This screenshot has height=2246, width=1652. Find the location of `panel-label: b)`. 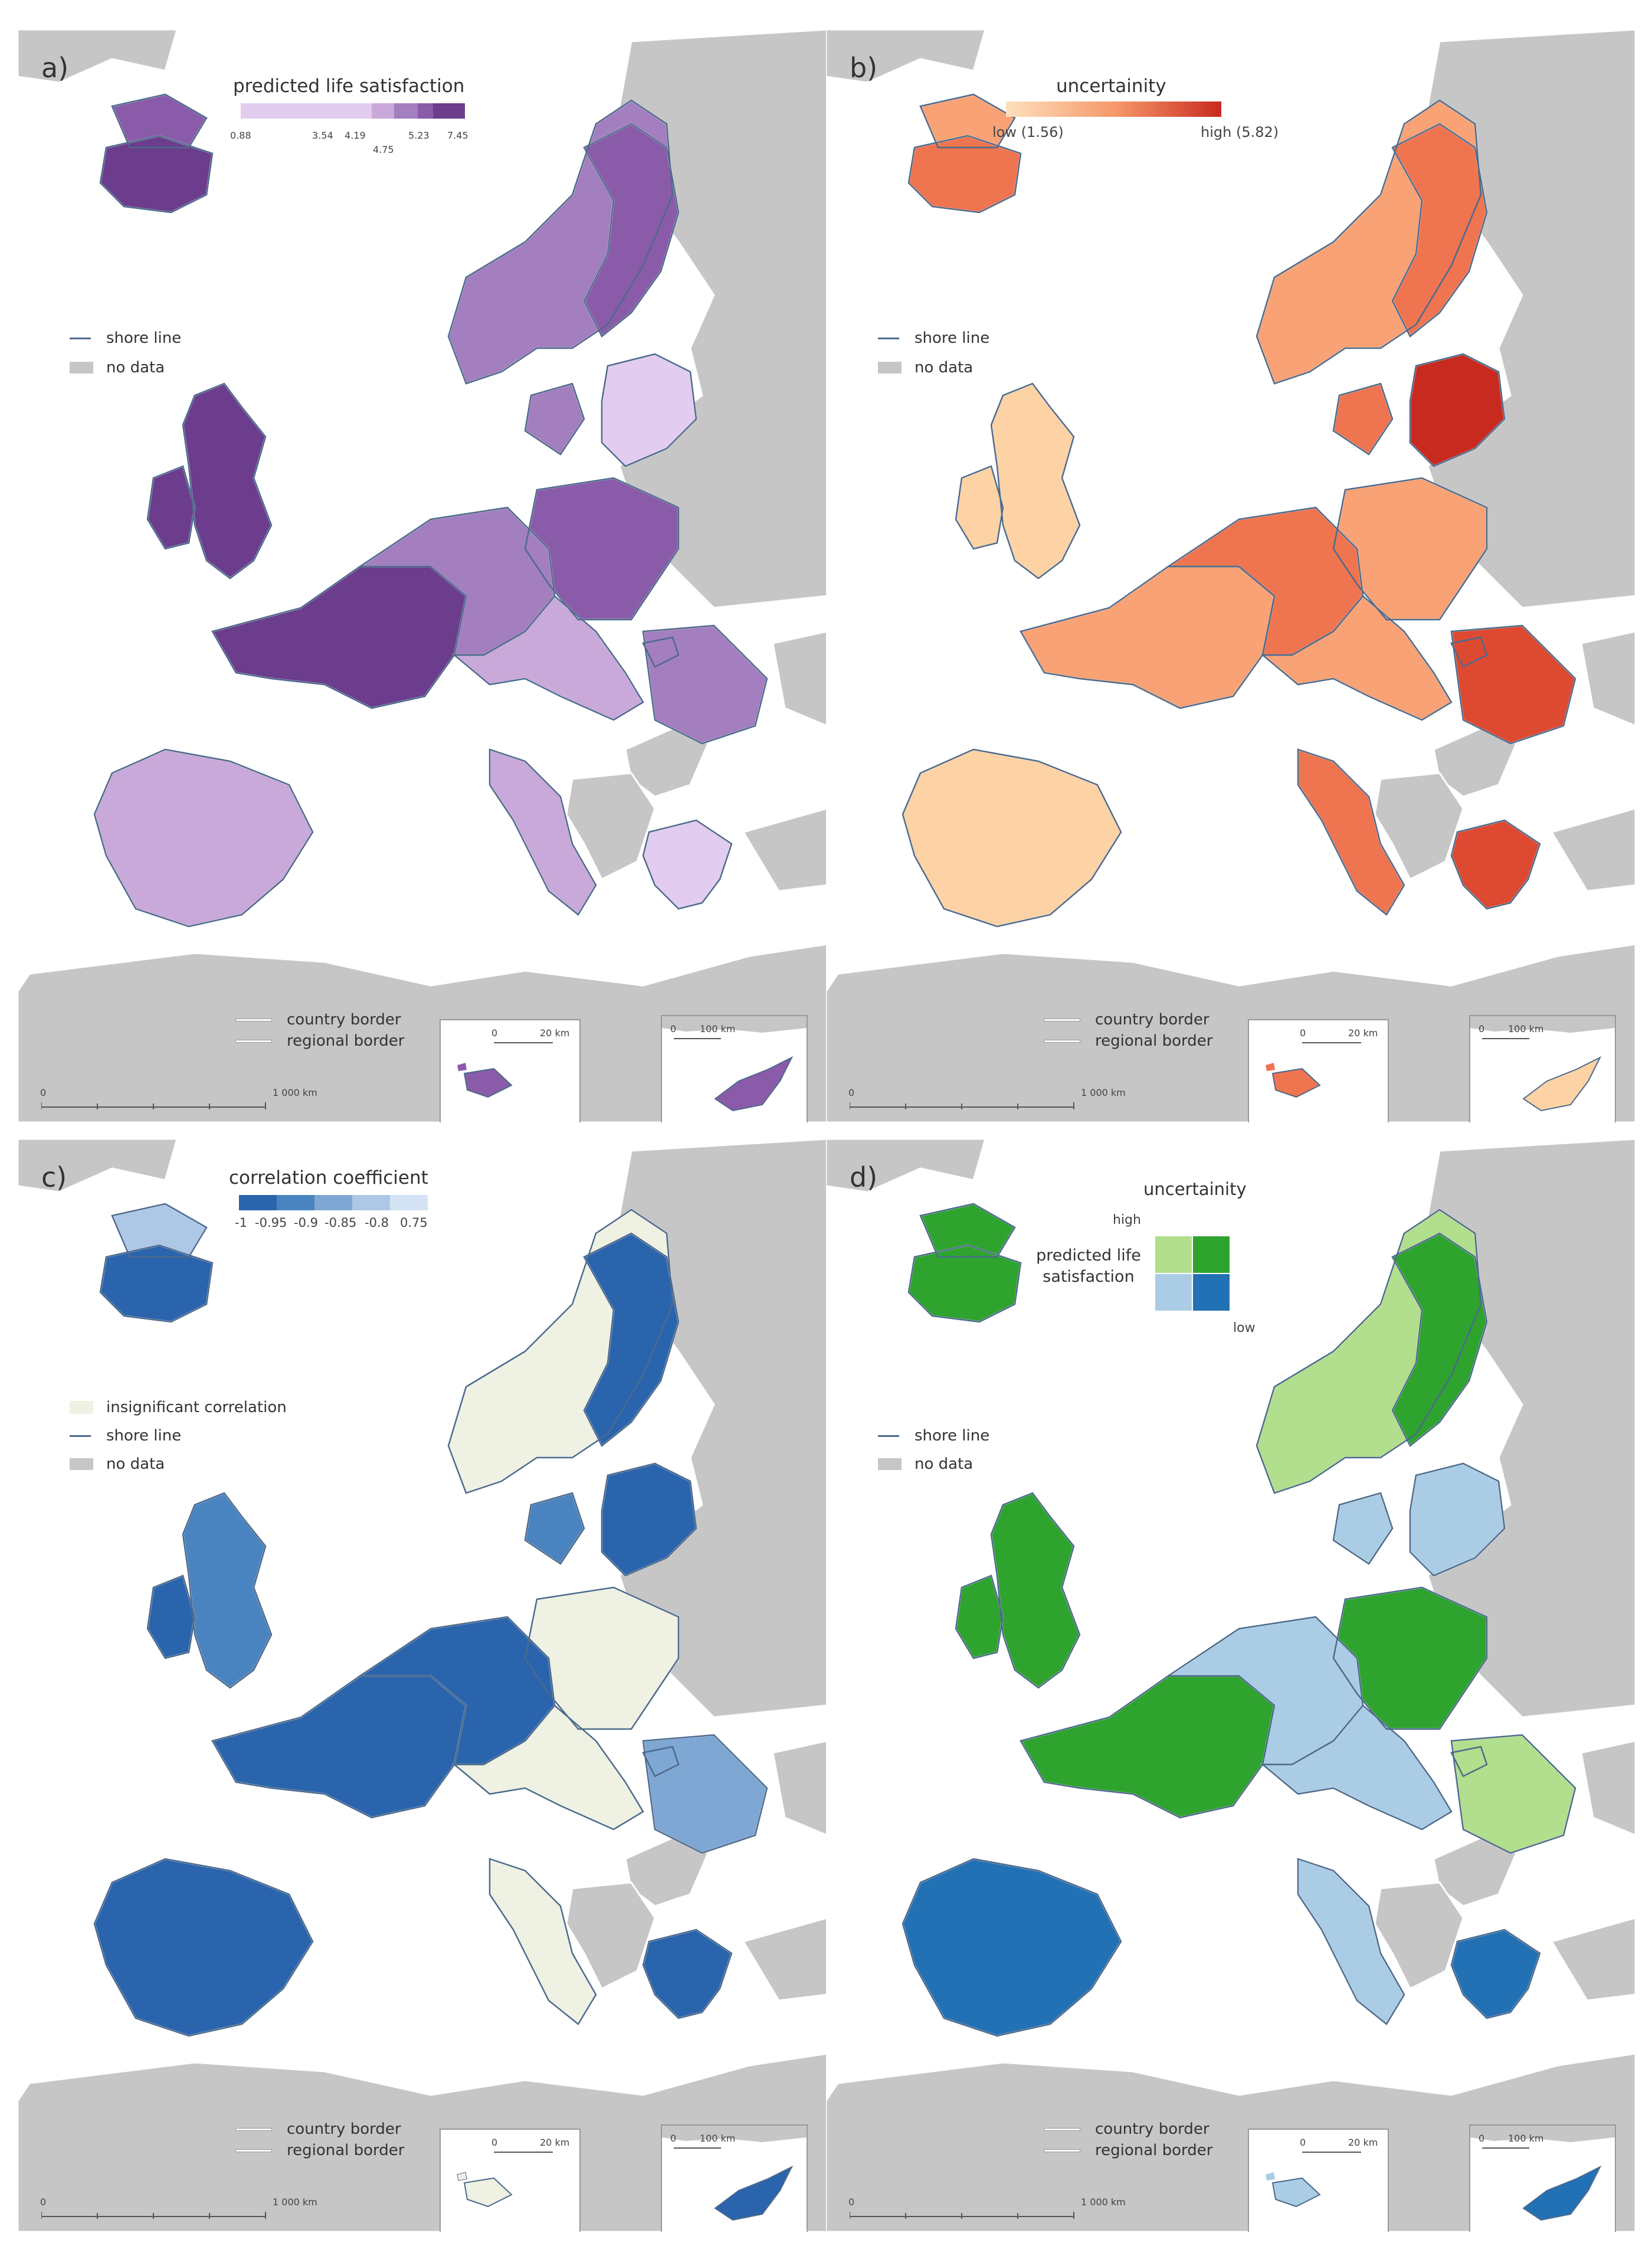

panel-label: b) is located at coordinates (864, 68).